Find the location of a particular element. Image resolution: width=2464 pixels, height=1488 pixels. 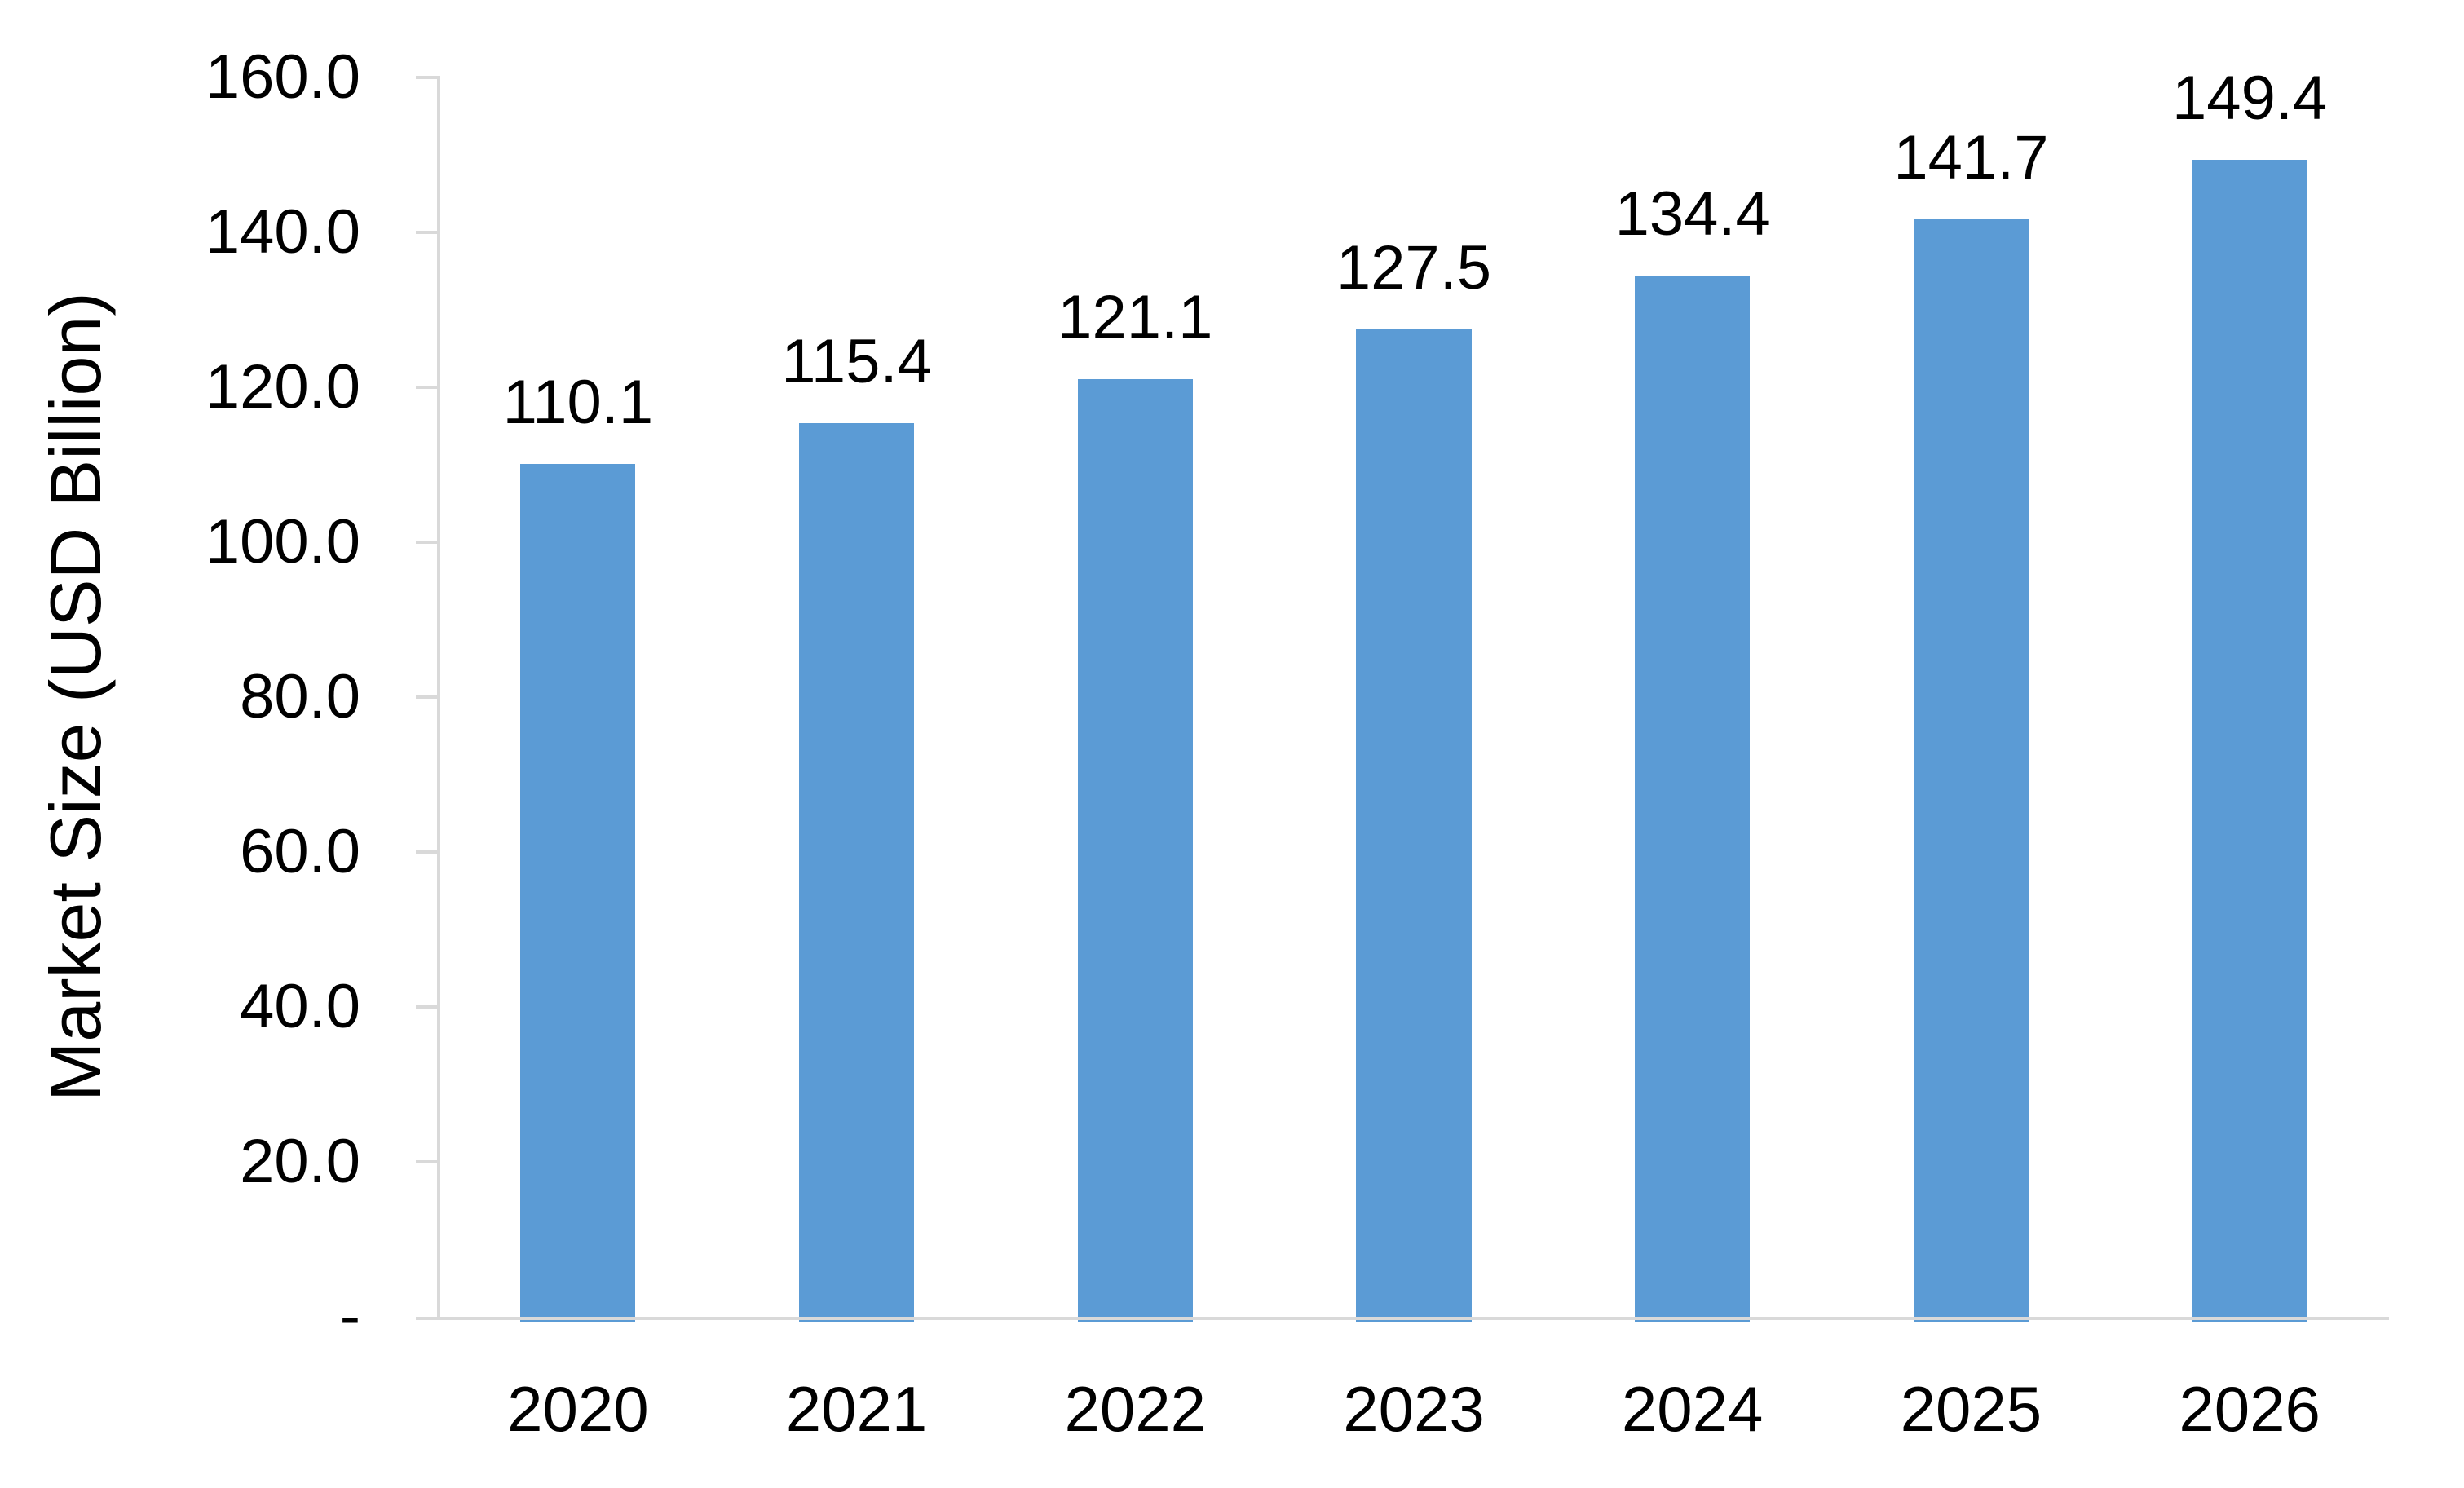

y-tick-label: 160.0 is located at coordinates (282, 77).